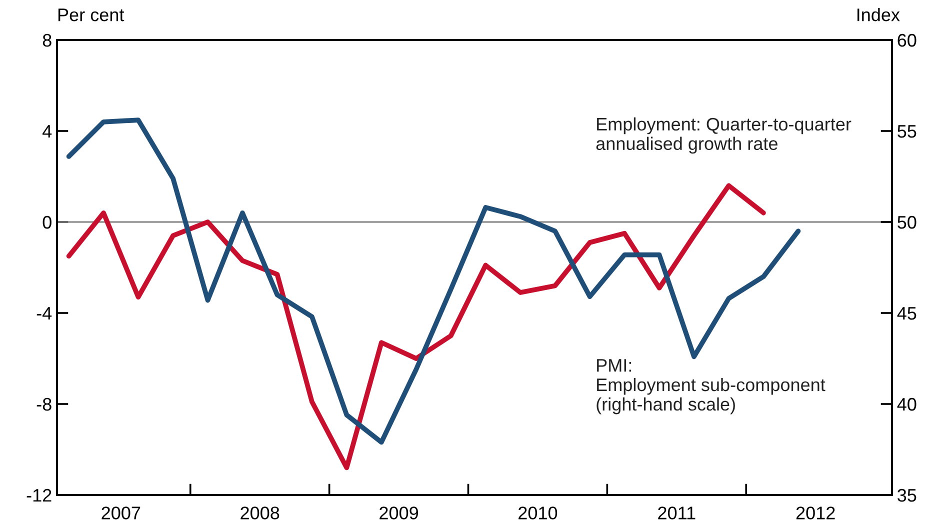 This screenshot has height=531, width=937. Describe the element at coordinates (121, 513) in the screenshot. I see `x-tick-label: 2007` at that location.